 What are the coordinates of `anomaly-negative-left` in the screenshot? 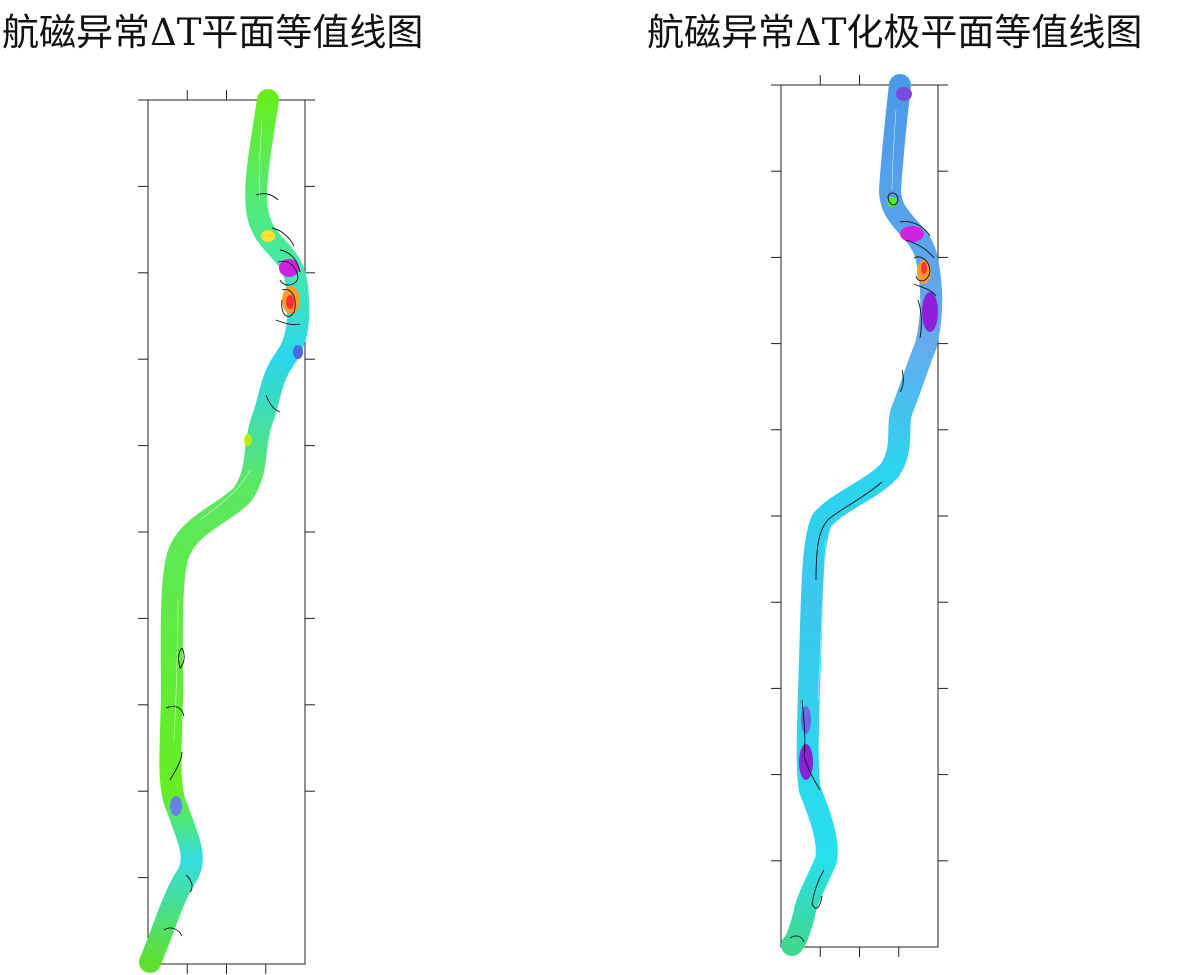 It's located at (289, 268).